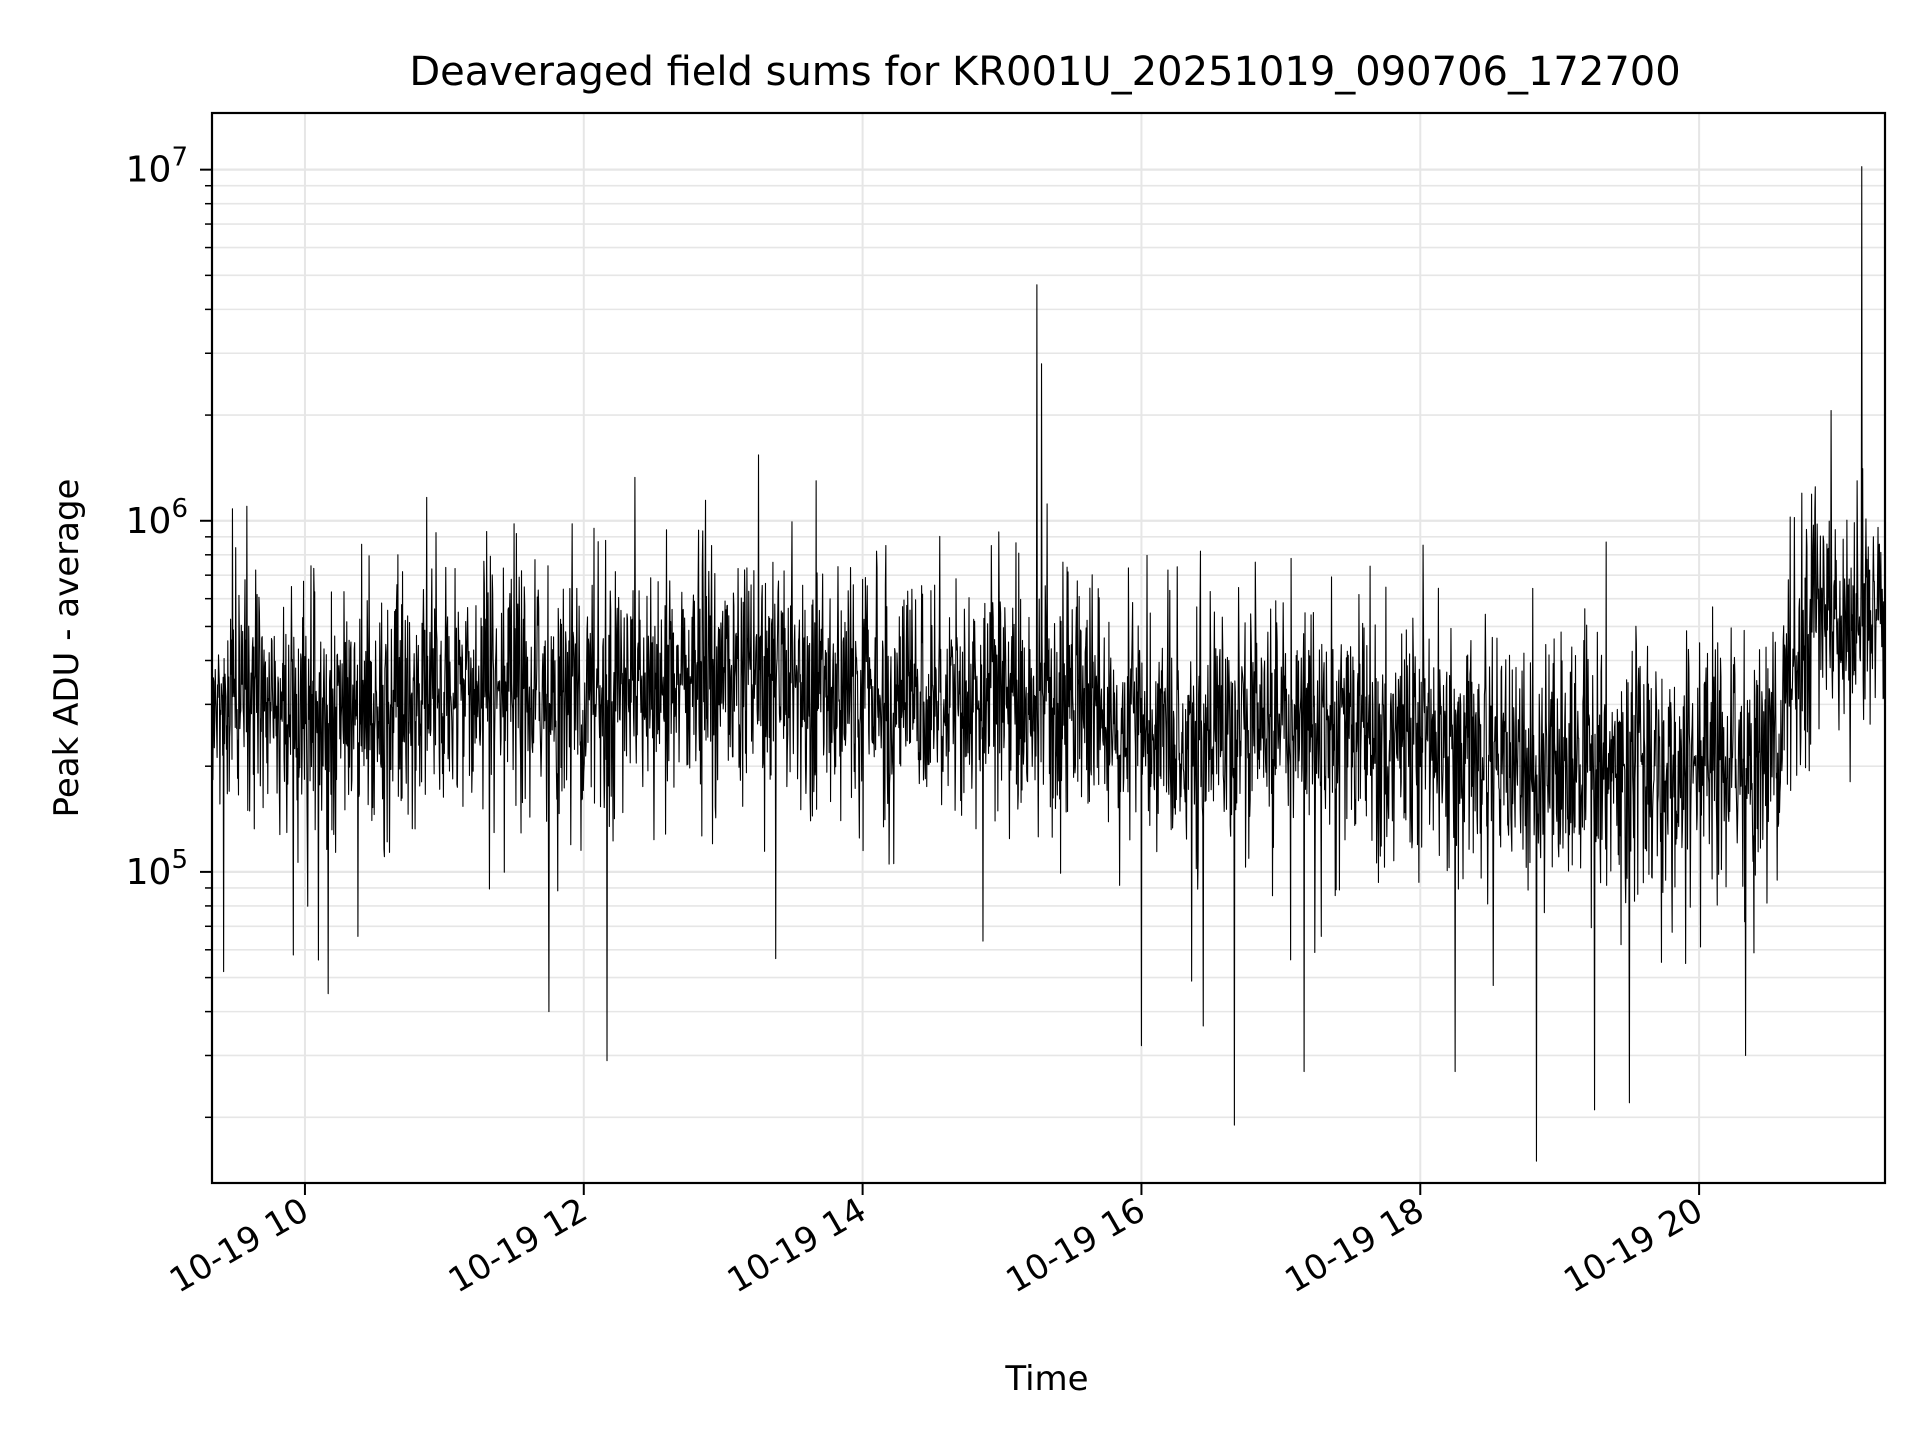  Describe the element at coordinates (1046, 1379) in the screenshot. I see `x-axis-label: Time` at that location.